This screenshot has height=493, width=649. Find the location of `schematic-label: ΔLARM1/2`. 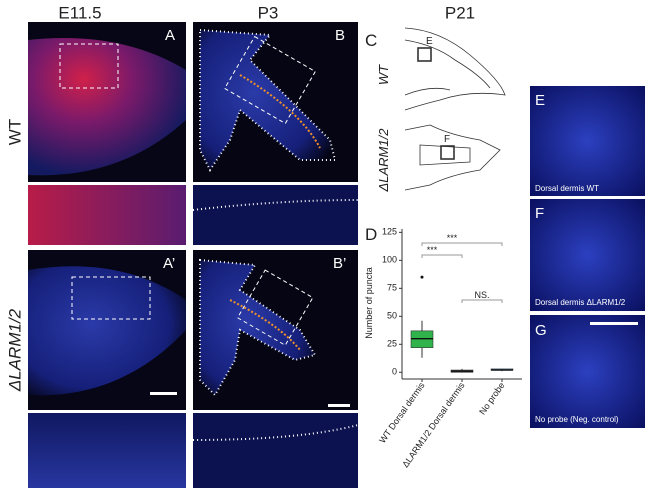

schematic-label: ΔLARM1/2 is located at coordinates (383, 160).